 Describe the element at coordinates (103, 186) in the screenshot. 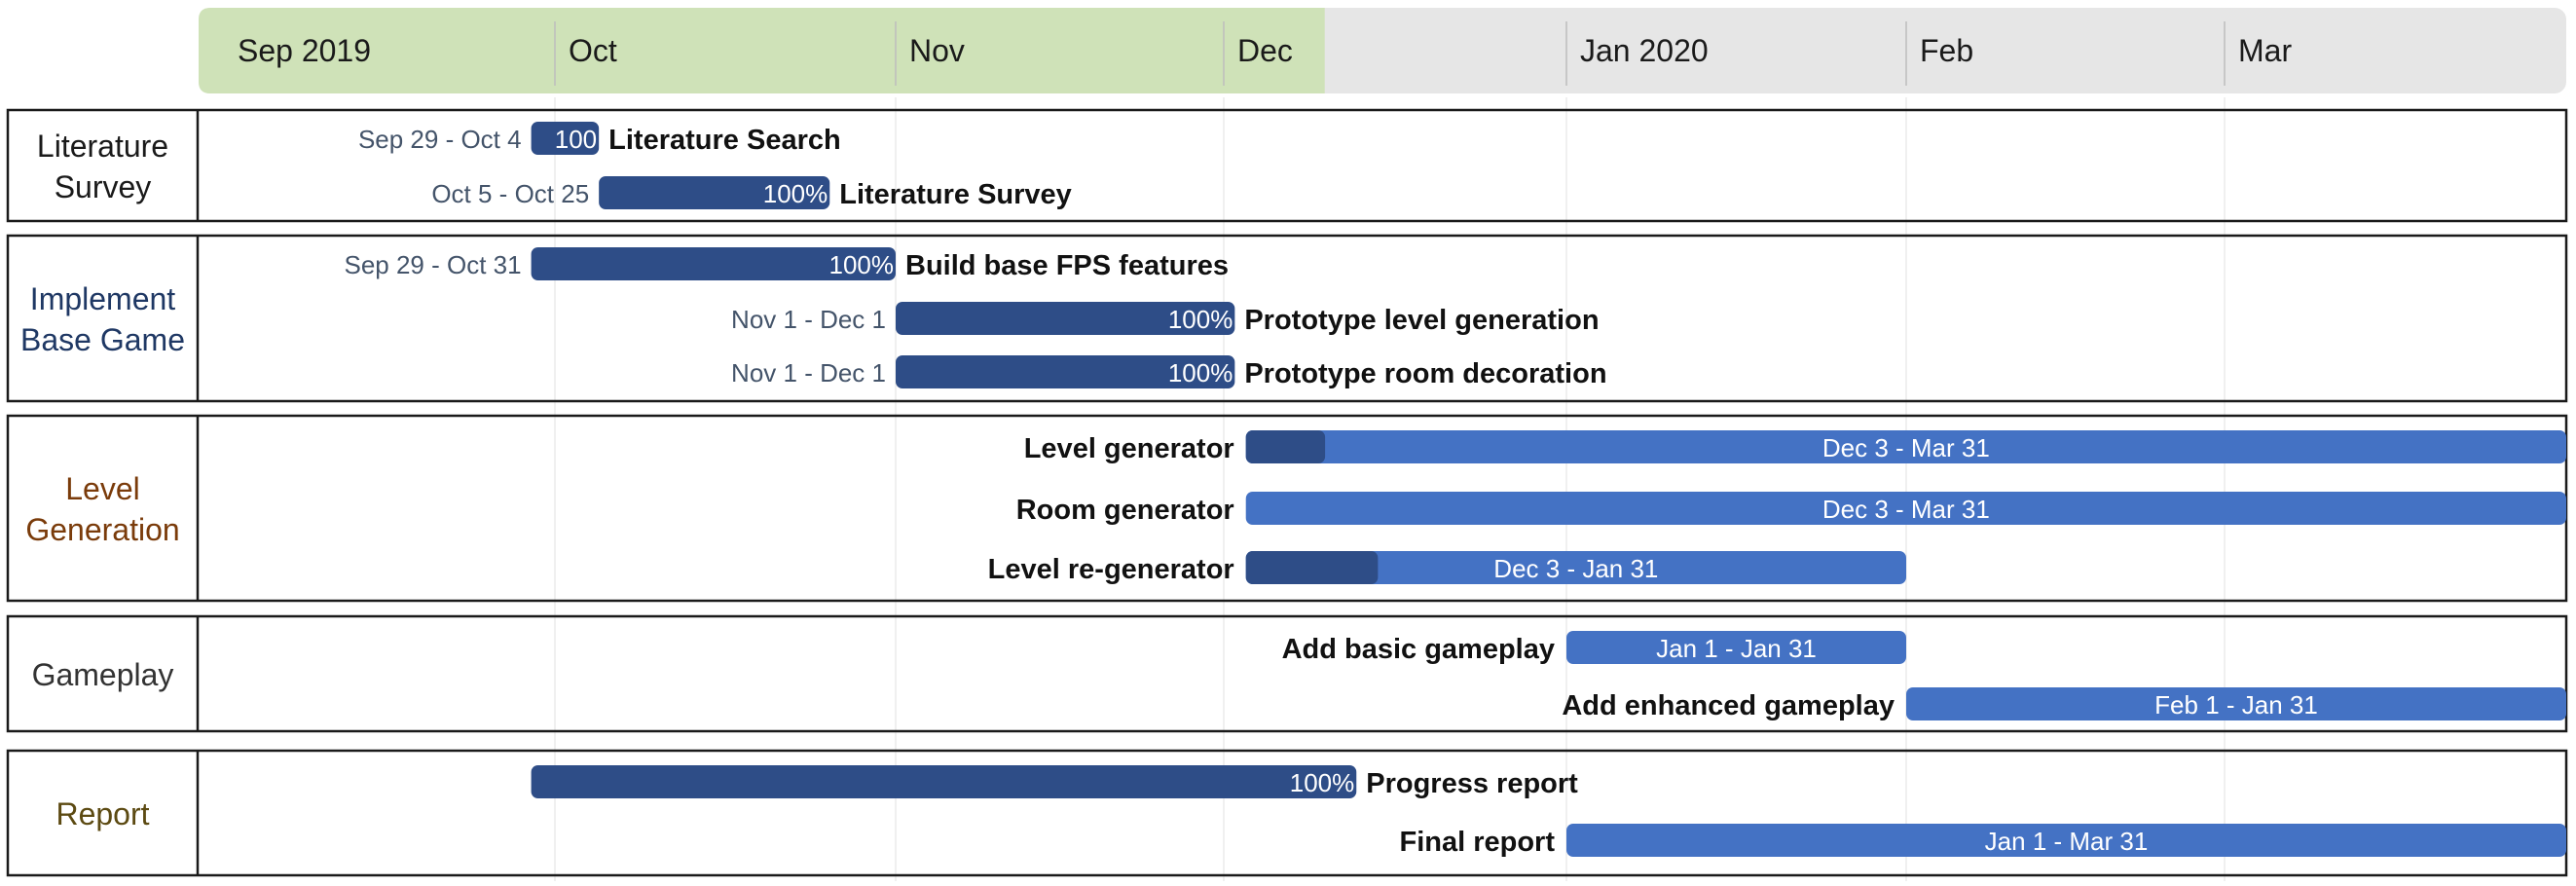

I see `group-label: Survey` at that location.